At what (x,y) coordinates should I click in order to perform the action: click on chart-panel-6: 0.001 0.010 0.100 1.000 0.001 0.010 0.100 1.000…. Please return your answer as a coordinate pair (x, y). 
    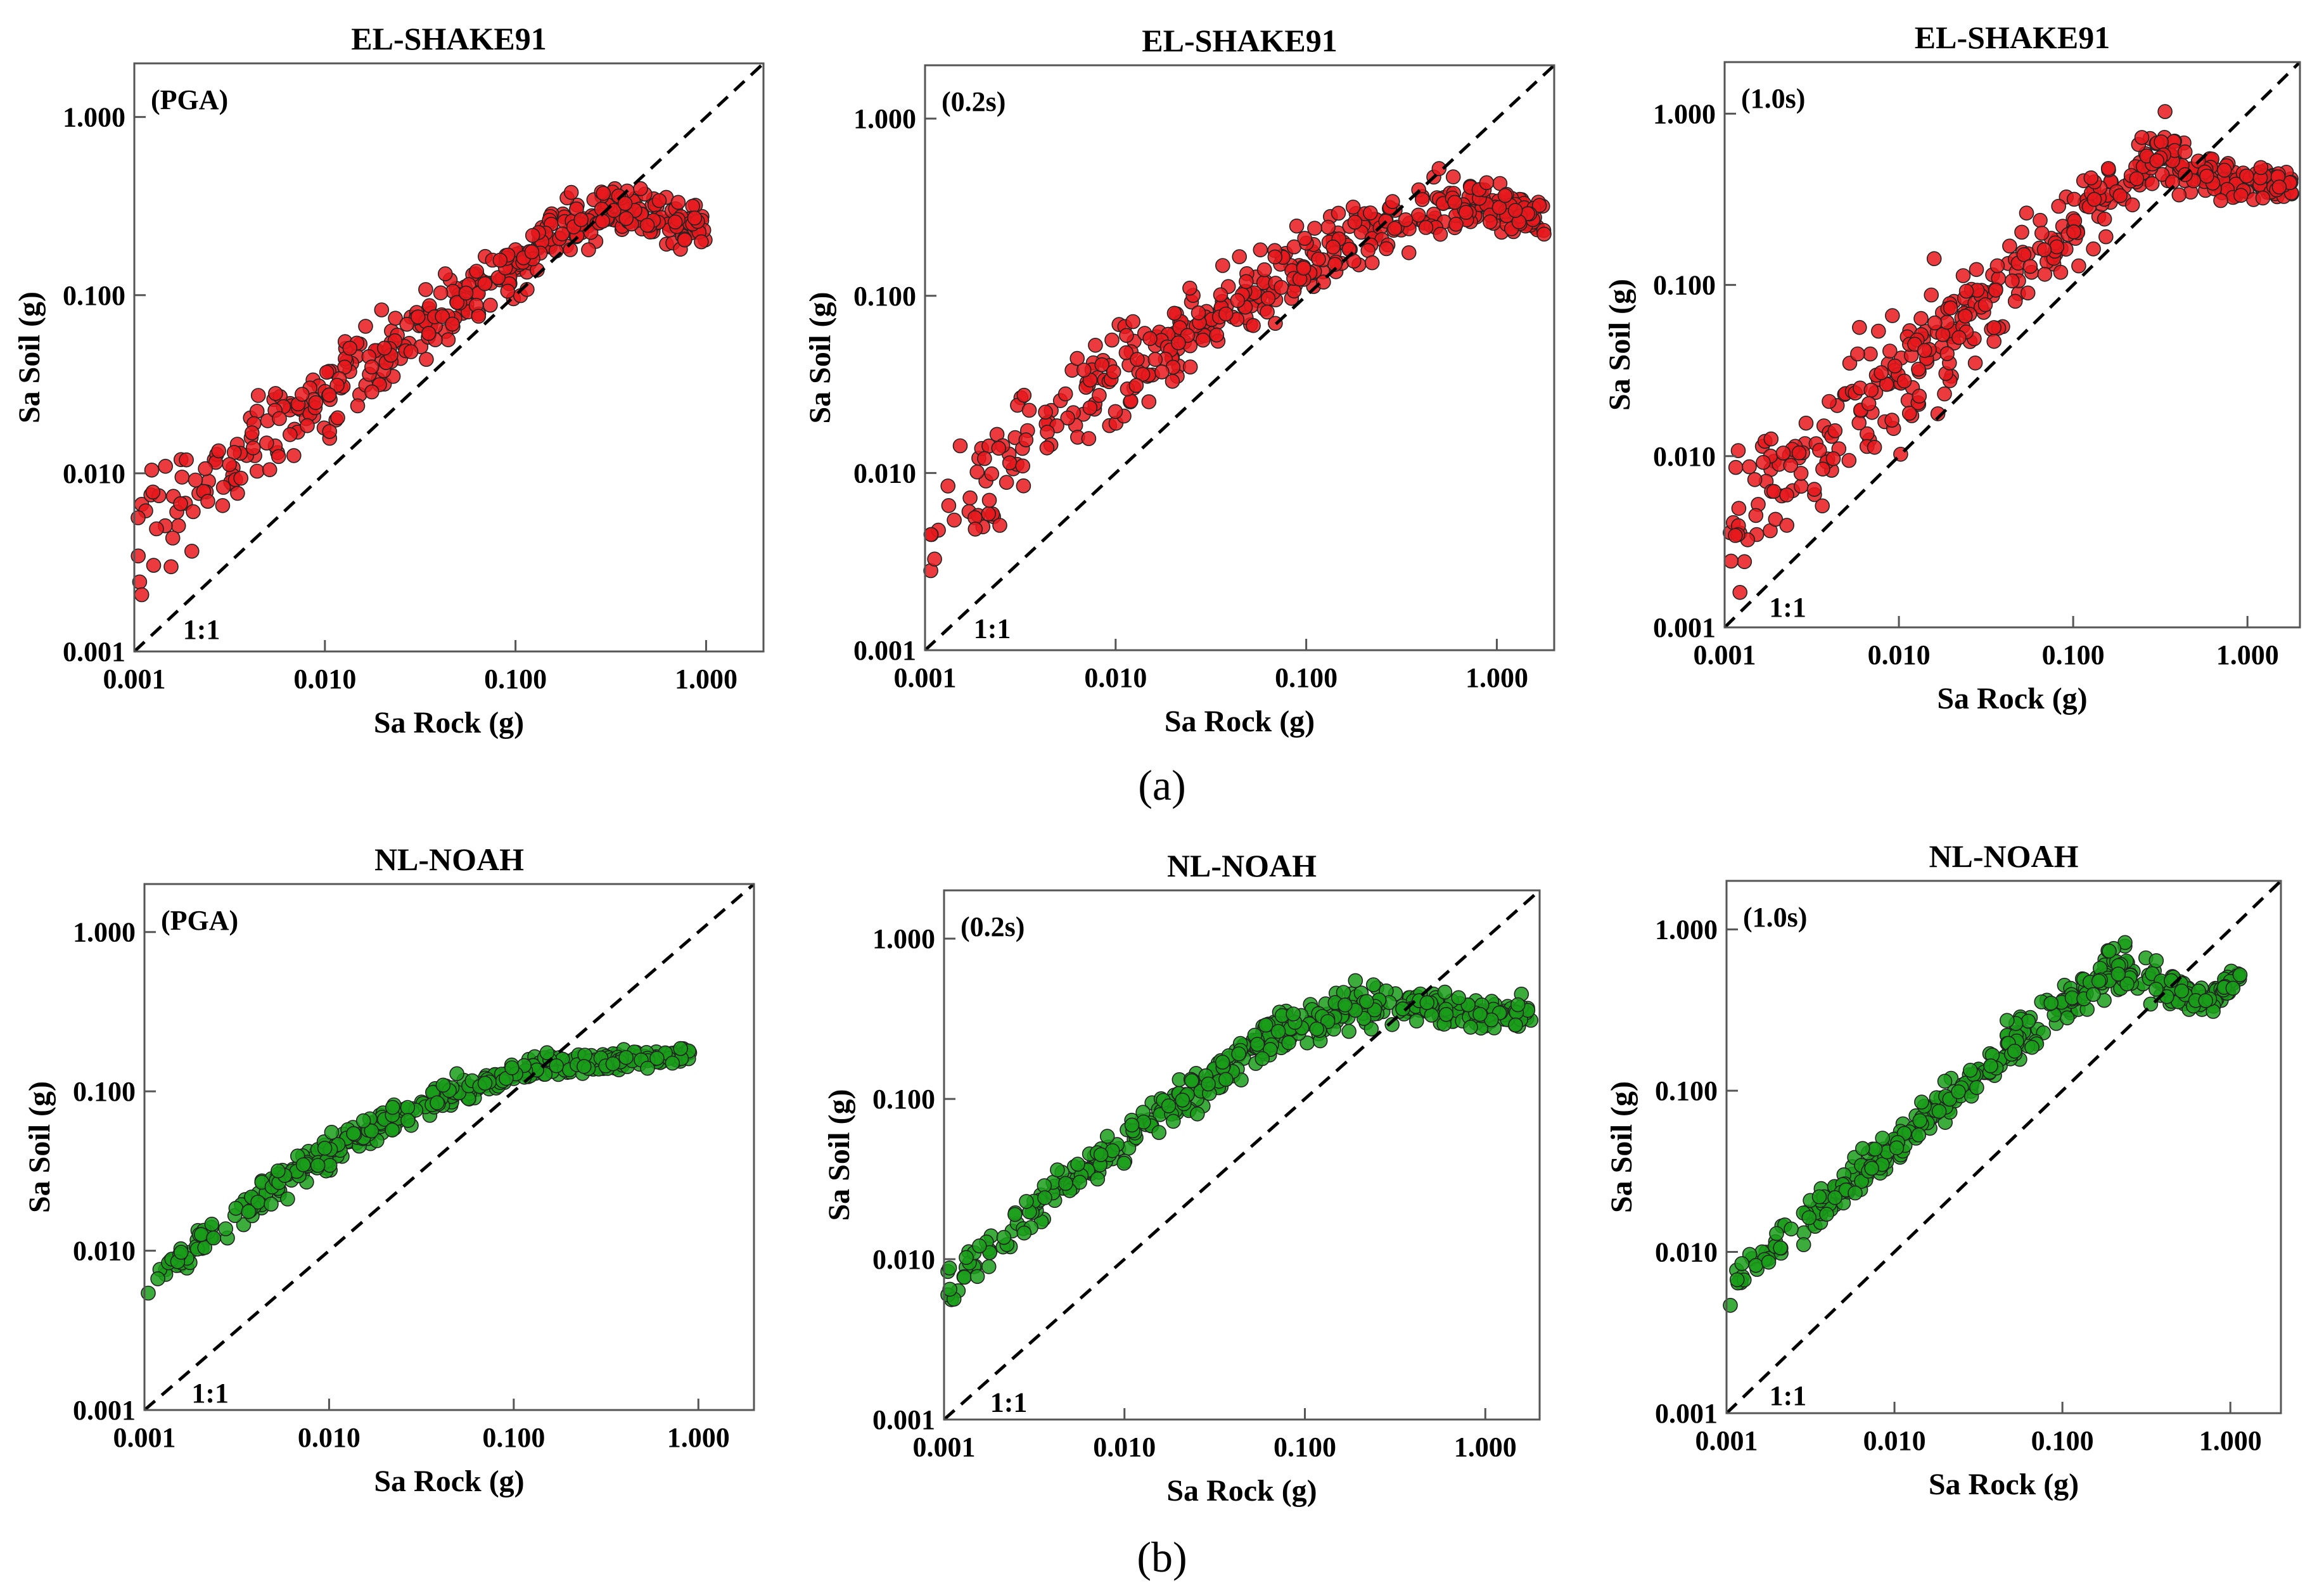
    Looking at the image, I should click on (1943, 1169).